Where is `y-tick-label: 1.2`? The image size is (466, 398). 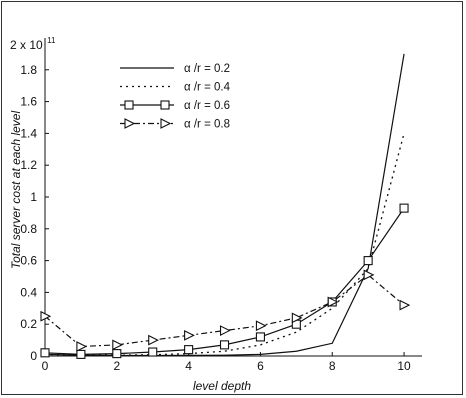
y-tick-label: 1.2 is located at coordinates (28, 165).